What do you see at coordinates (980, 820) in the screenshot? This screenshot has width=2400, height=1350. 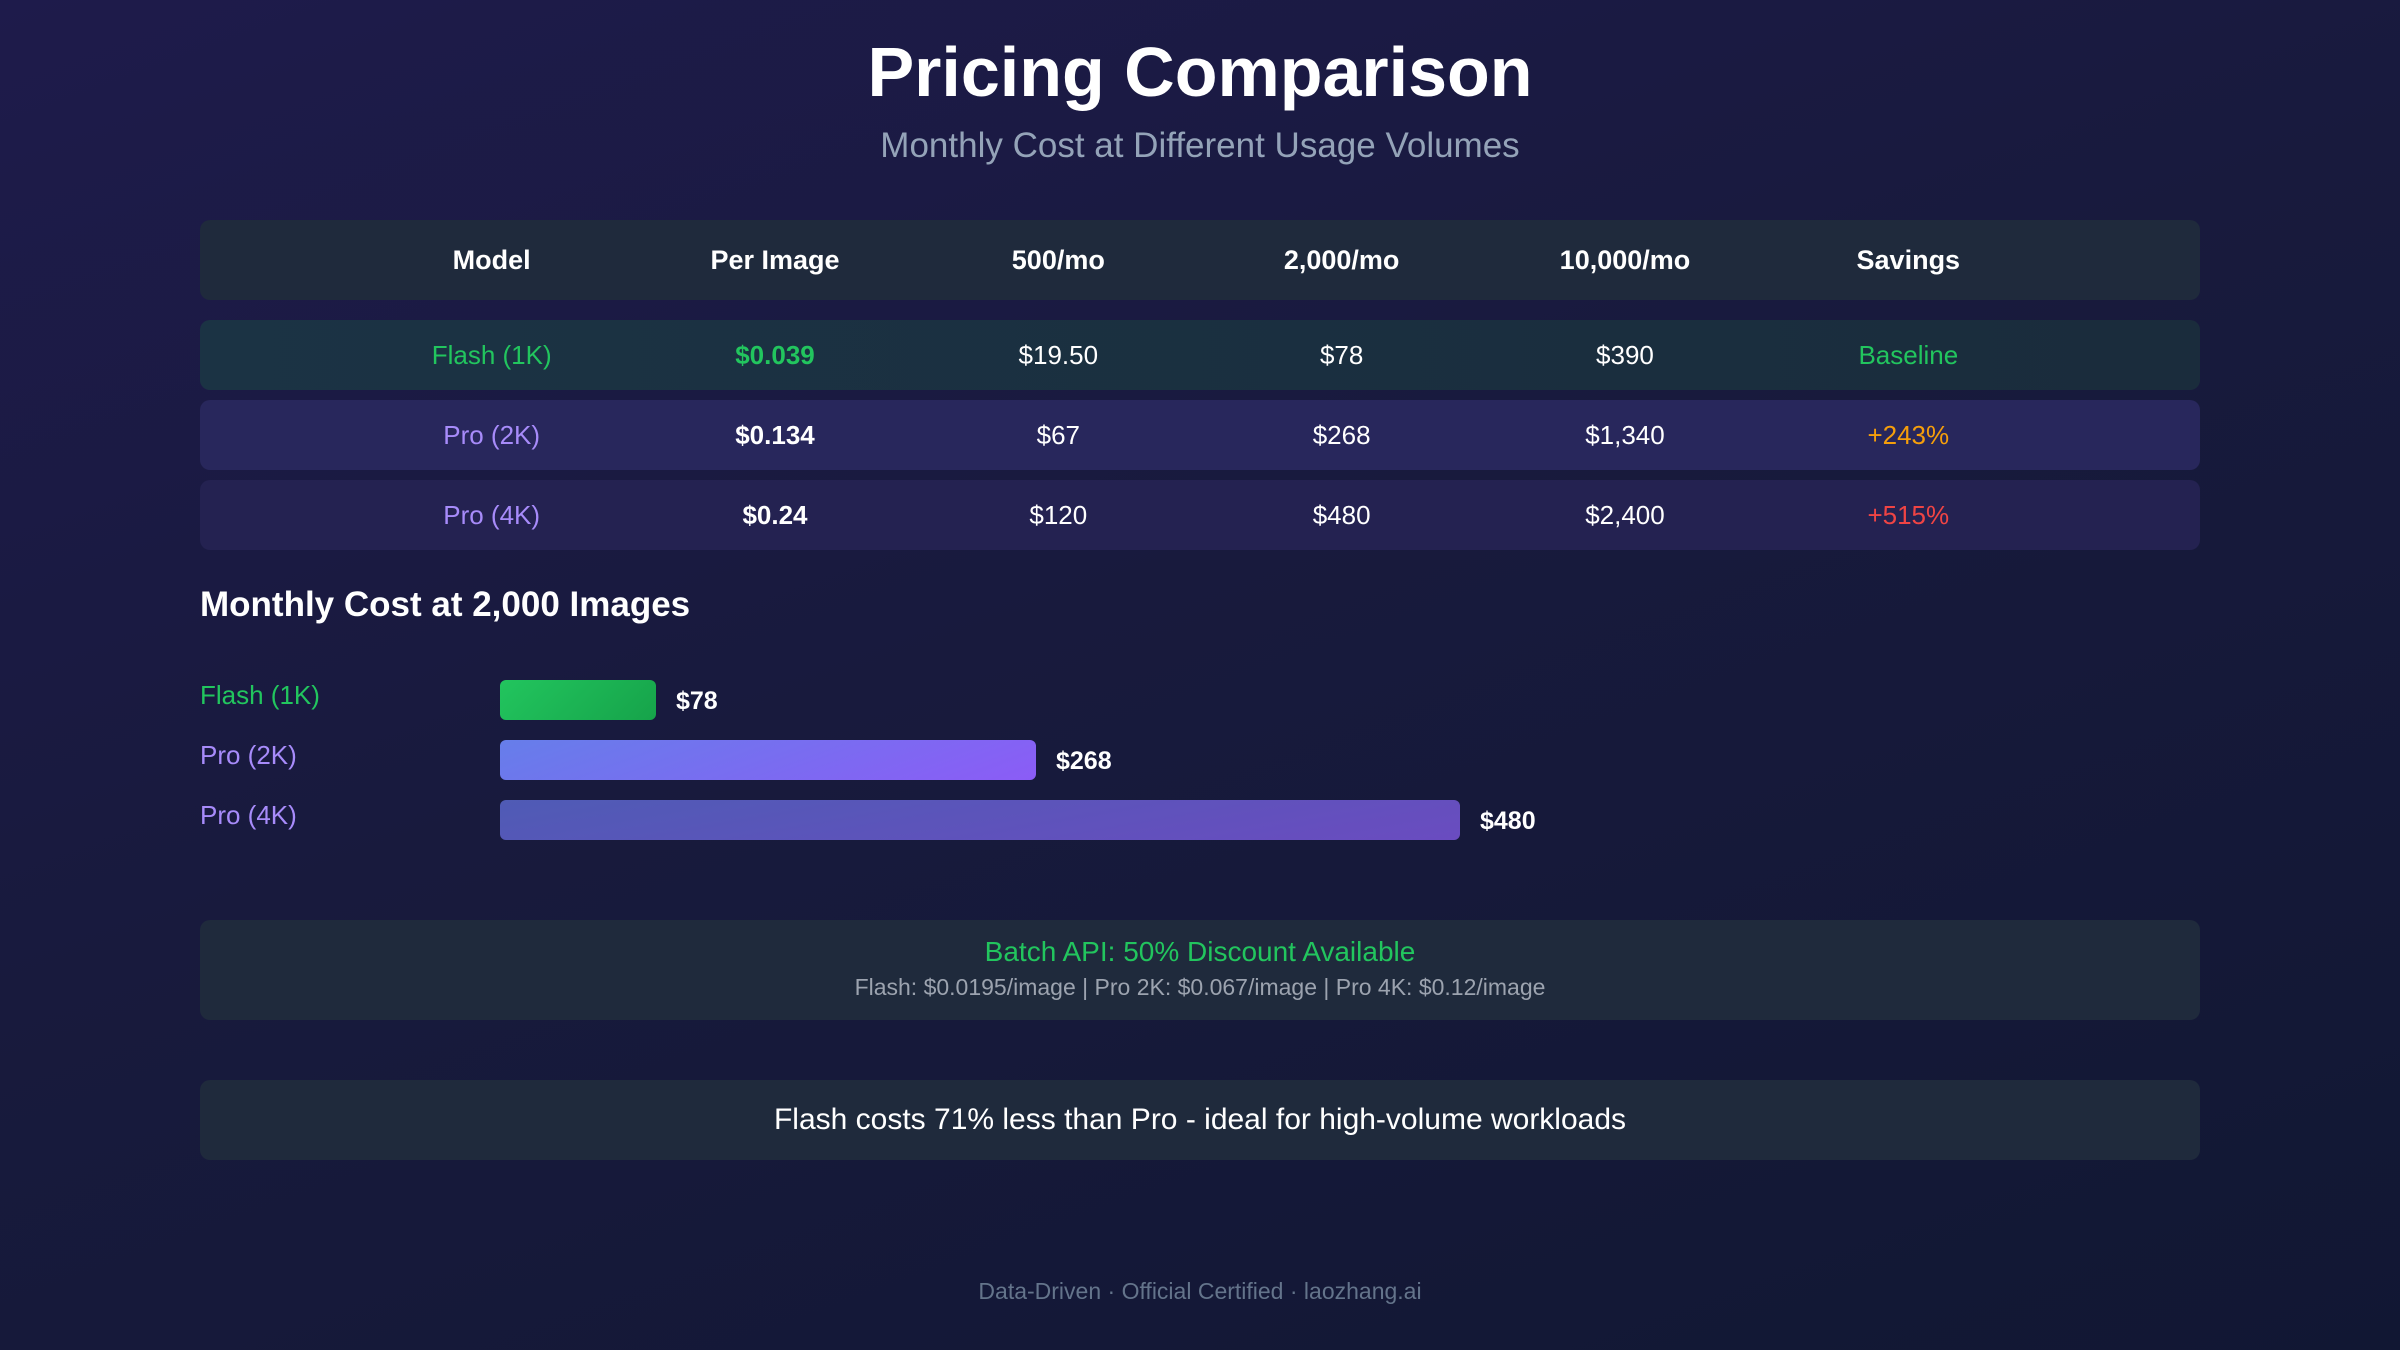 I see `bar-pro-4k` at bounding box center [980, 820].